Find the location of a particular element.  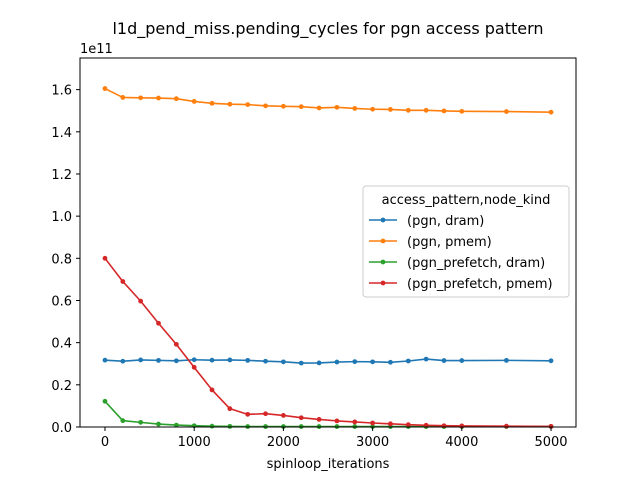

legend-entry: (pgn, pmem) is located at coordinates (430, 242).